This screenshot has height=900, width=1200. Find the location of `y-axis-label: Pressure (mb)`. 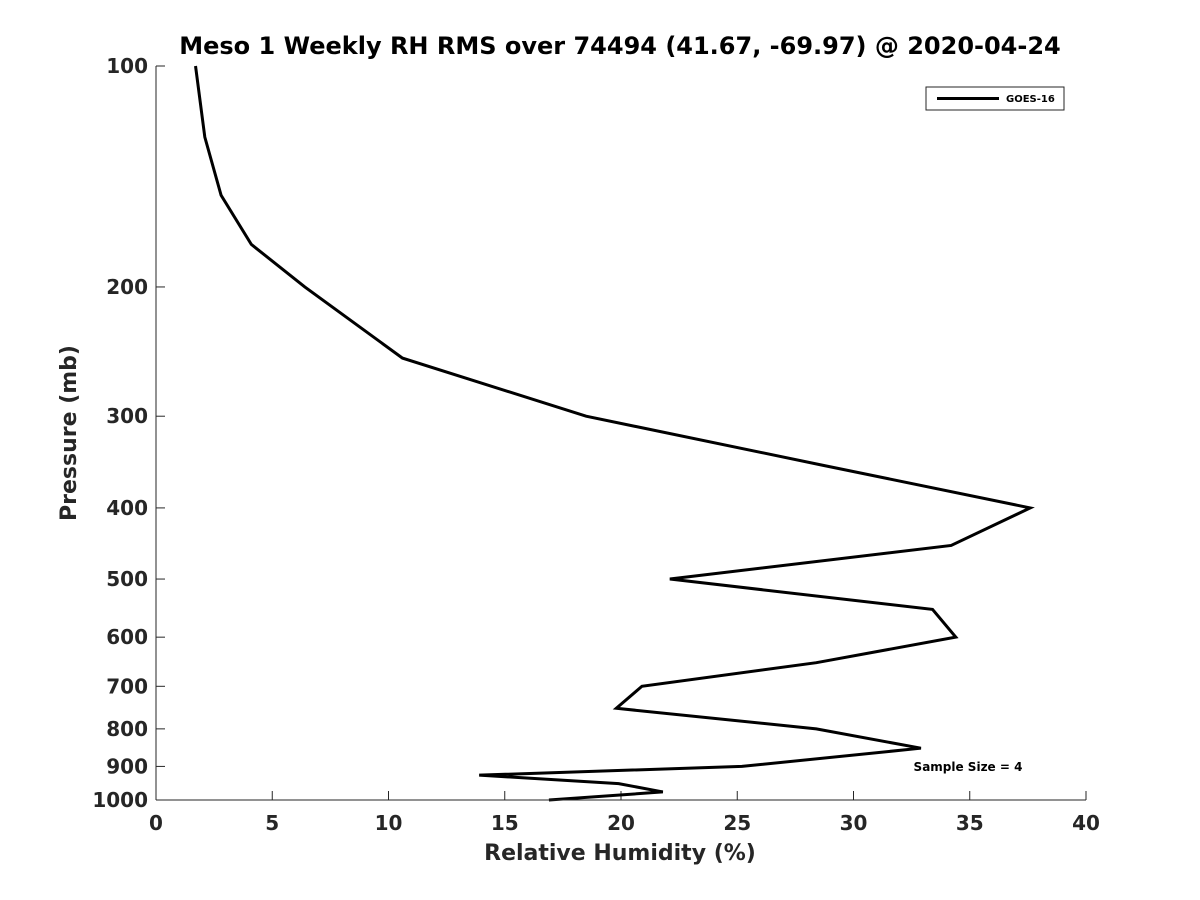

y-axis-label: Pressure (mb) is located at coordinates (69, 433).